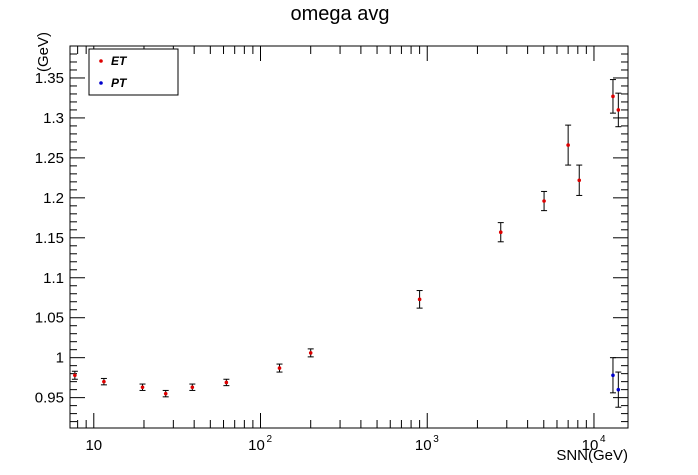  I want to click on y-tick-label: 1, so click(60, 358).